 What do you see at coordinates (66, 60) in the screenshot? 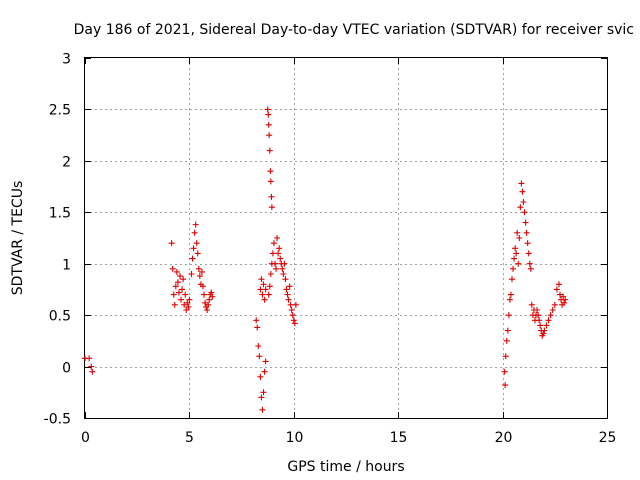
I see `y-tick-label: 3` at bounding box center [66, 60].